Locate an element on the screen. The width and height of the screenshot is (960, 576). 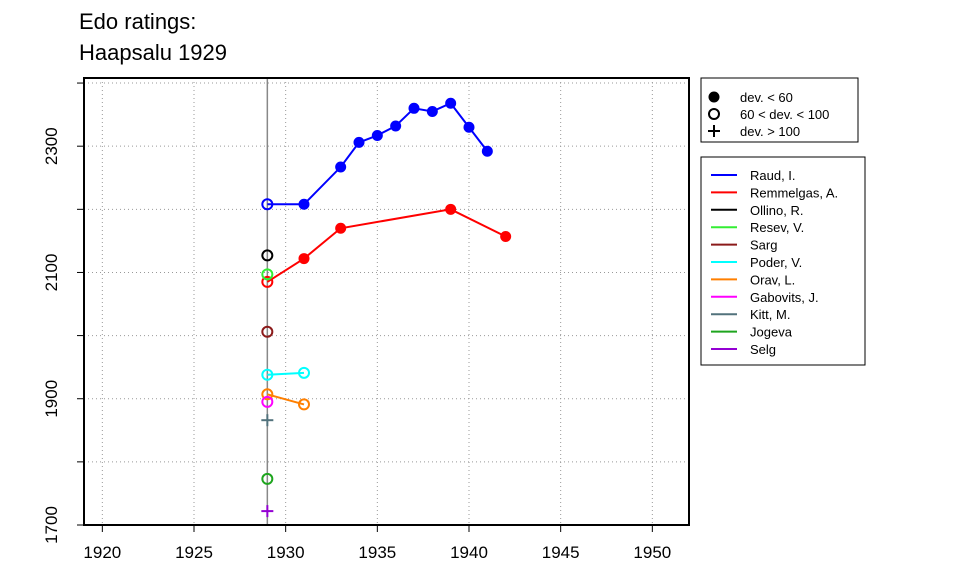
y-tick-label: 2300 is located at coordinates (51, 146).